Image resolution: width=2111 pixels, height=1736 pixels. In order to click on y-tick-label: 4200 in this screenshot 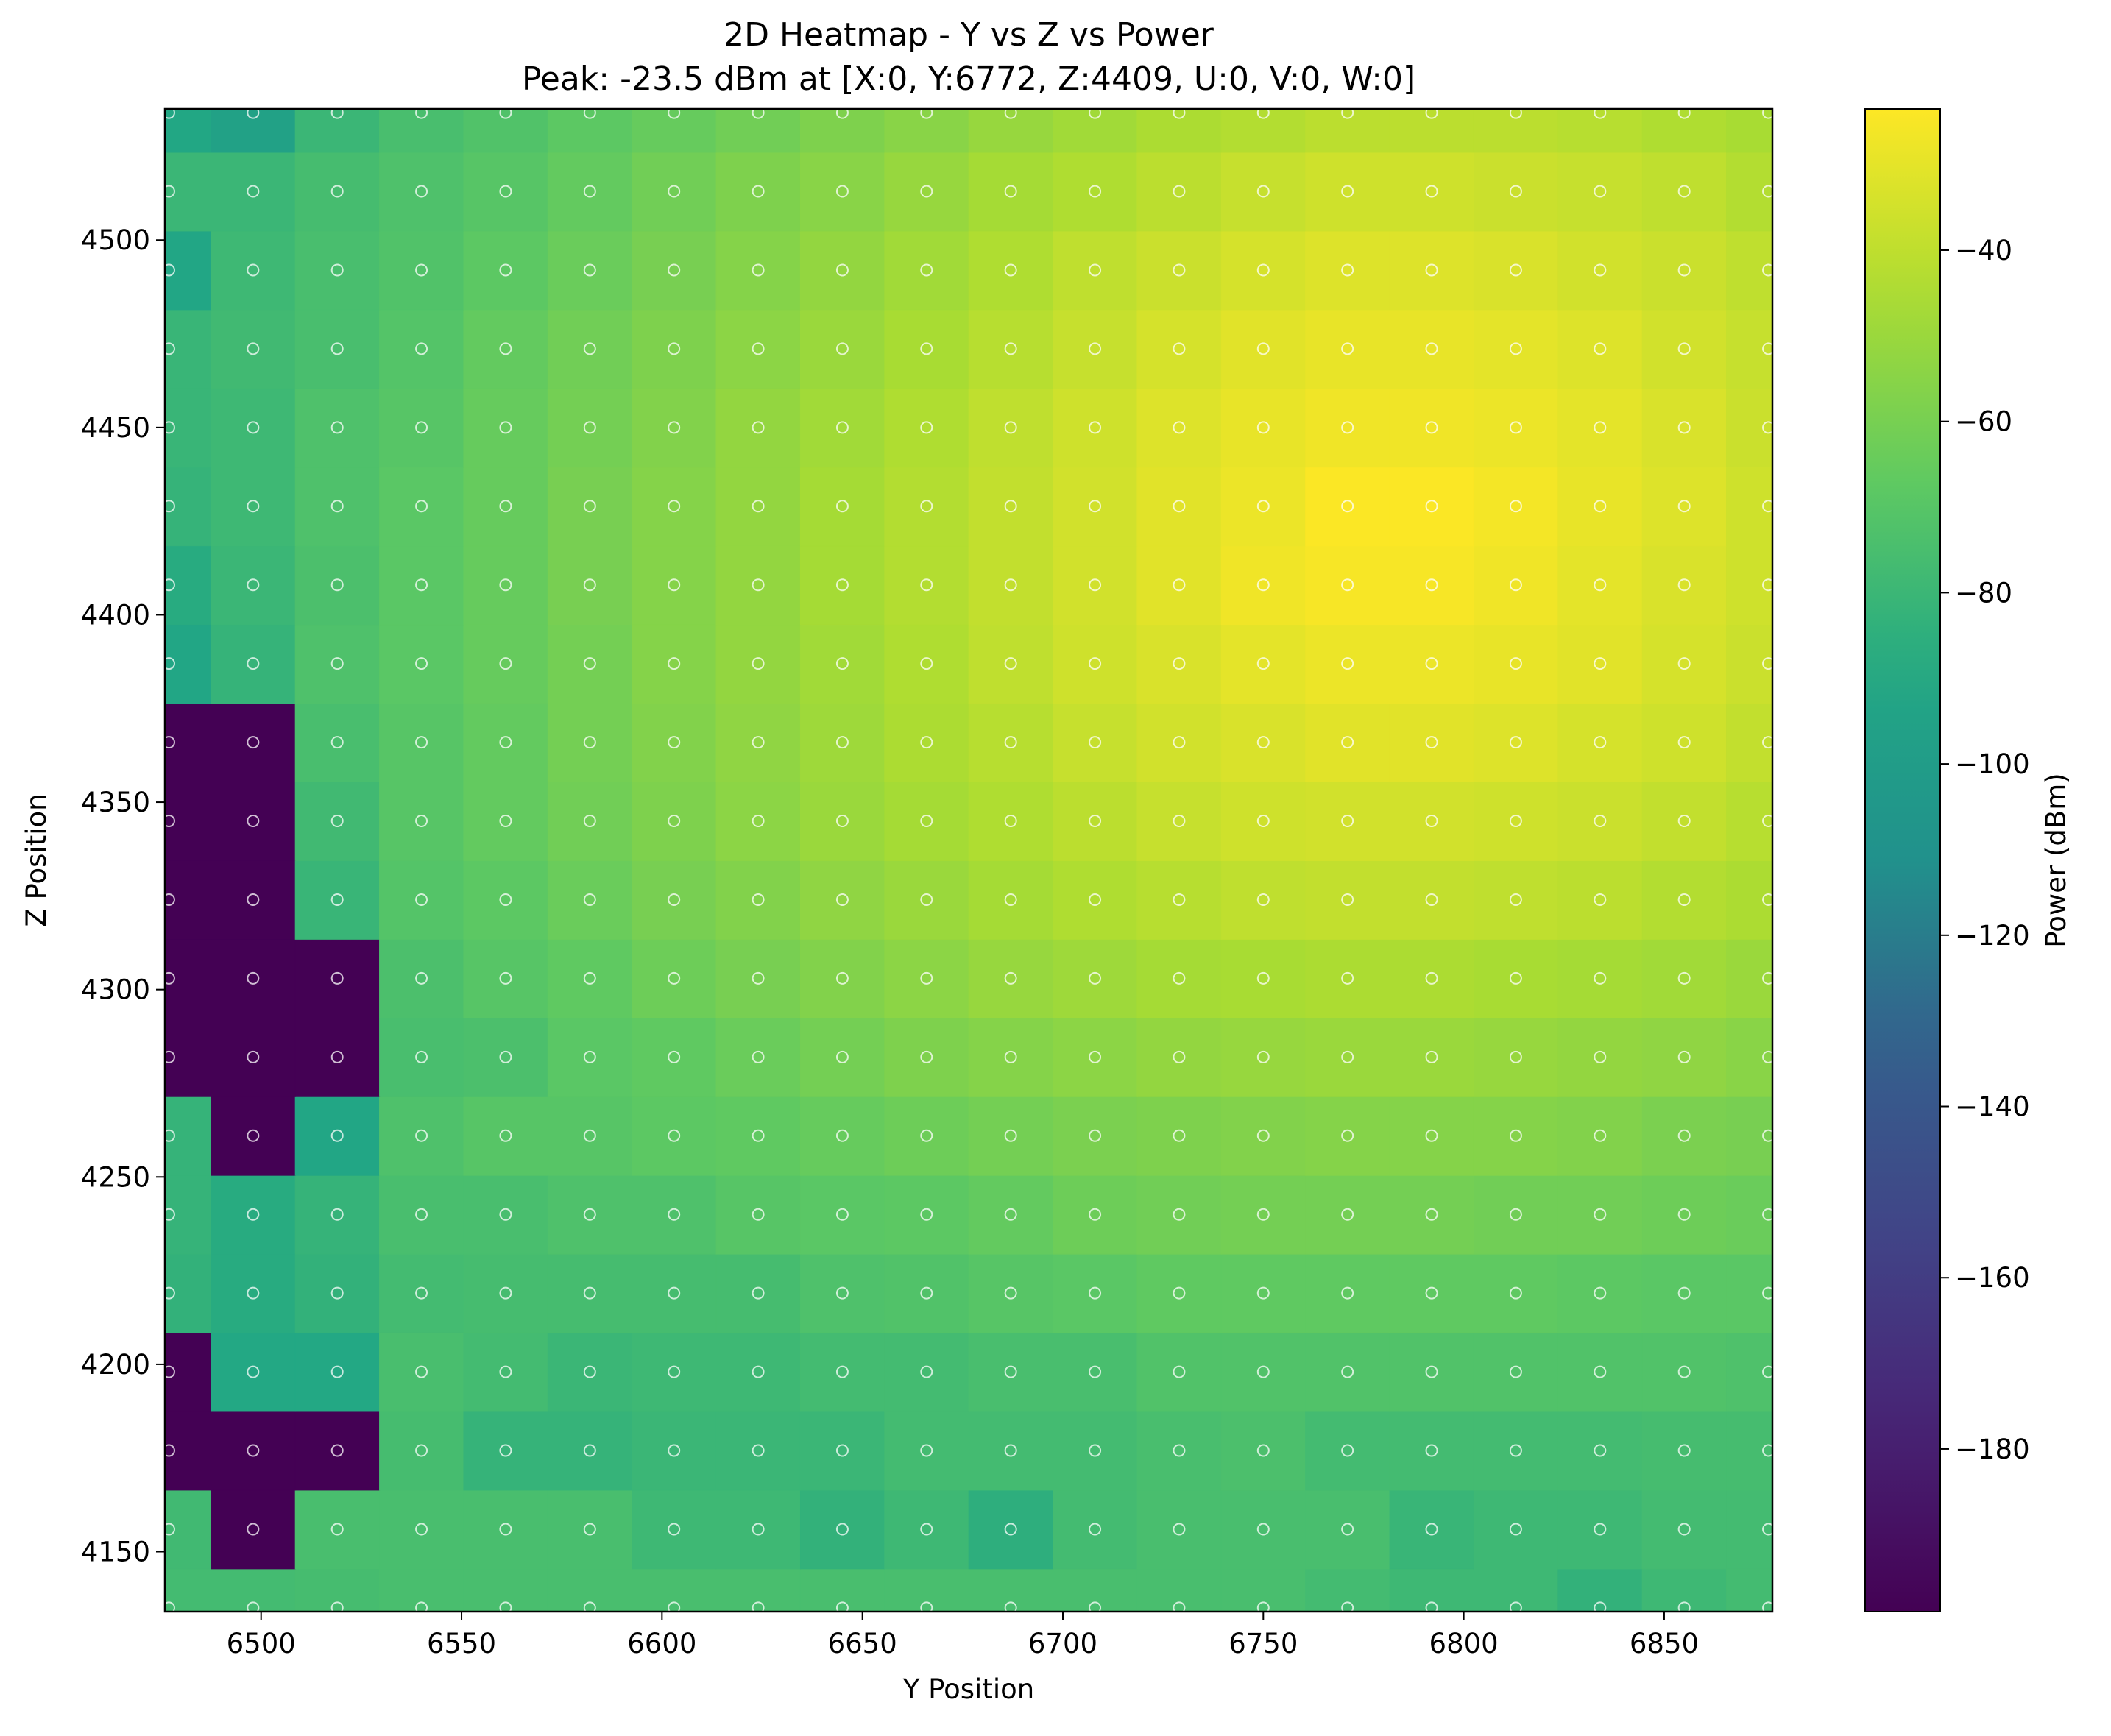, I will do `click(115, 1365)`.